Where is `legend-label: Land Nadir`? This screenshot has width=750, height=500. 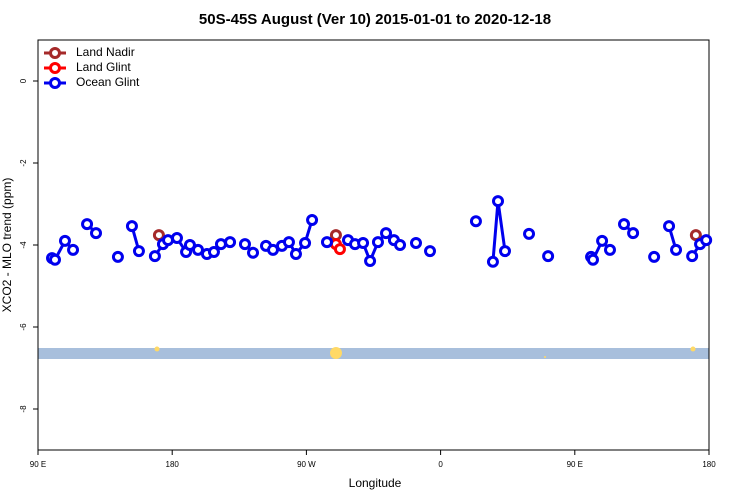 legend-label: Land Nadir is located at coordinates (105, 52).